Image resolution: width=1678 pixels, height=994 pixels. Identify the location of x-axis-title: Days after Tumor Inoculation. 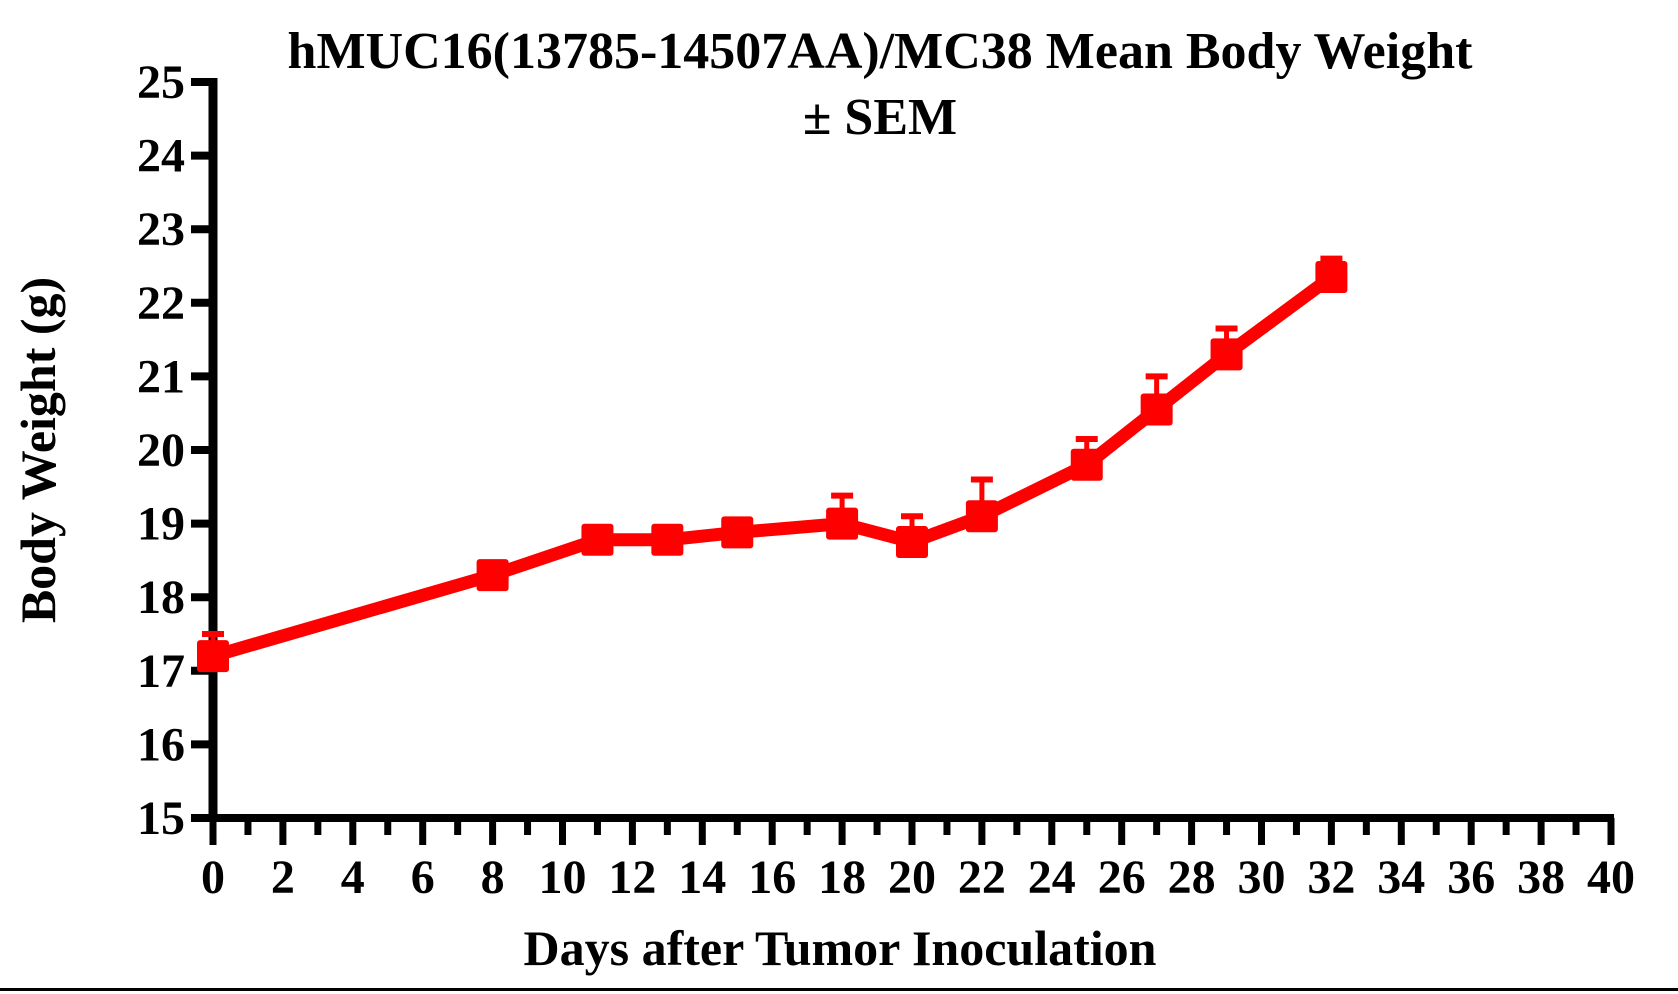
(840, 948).